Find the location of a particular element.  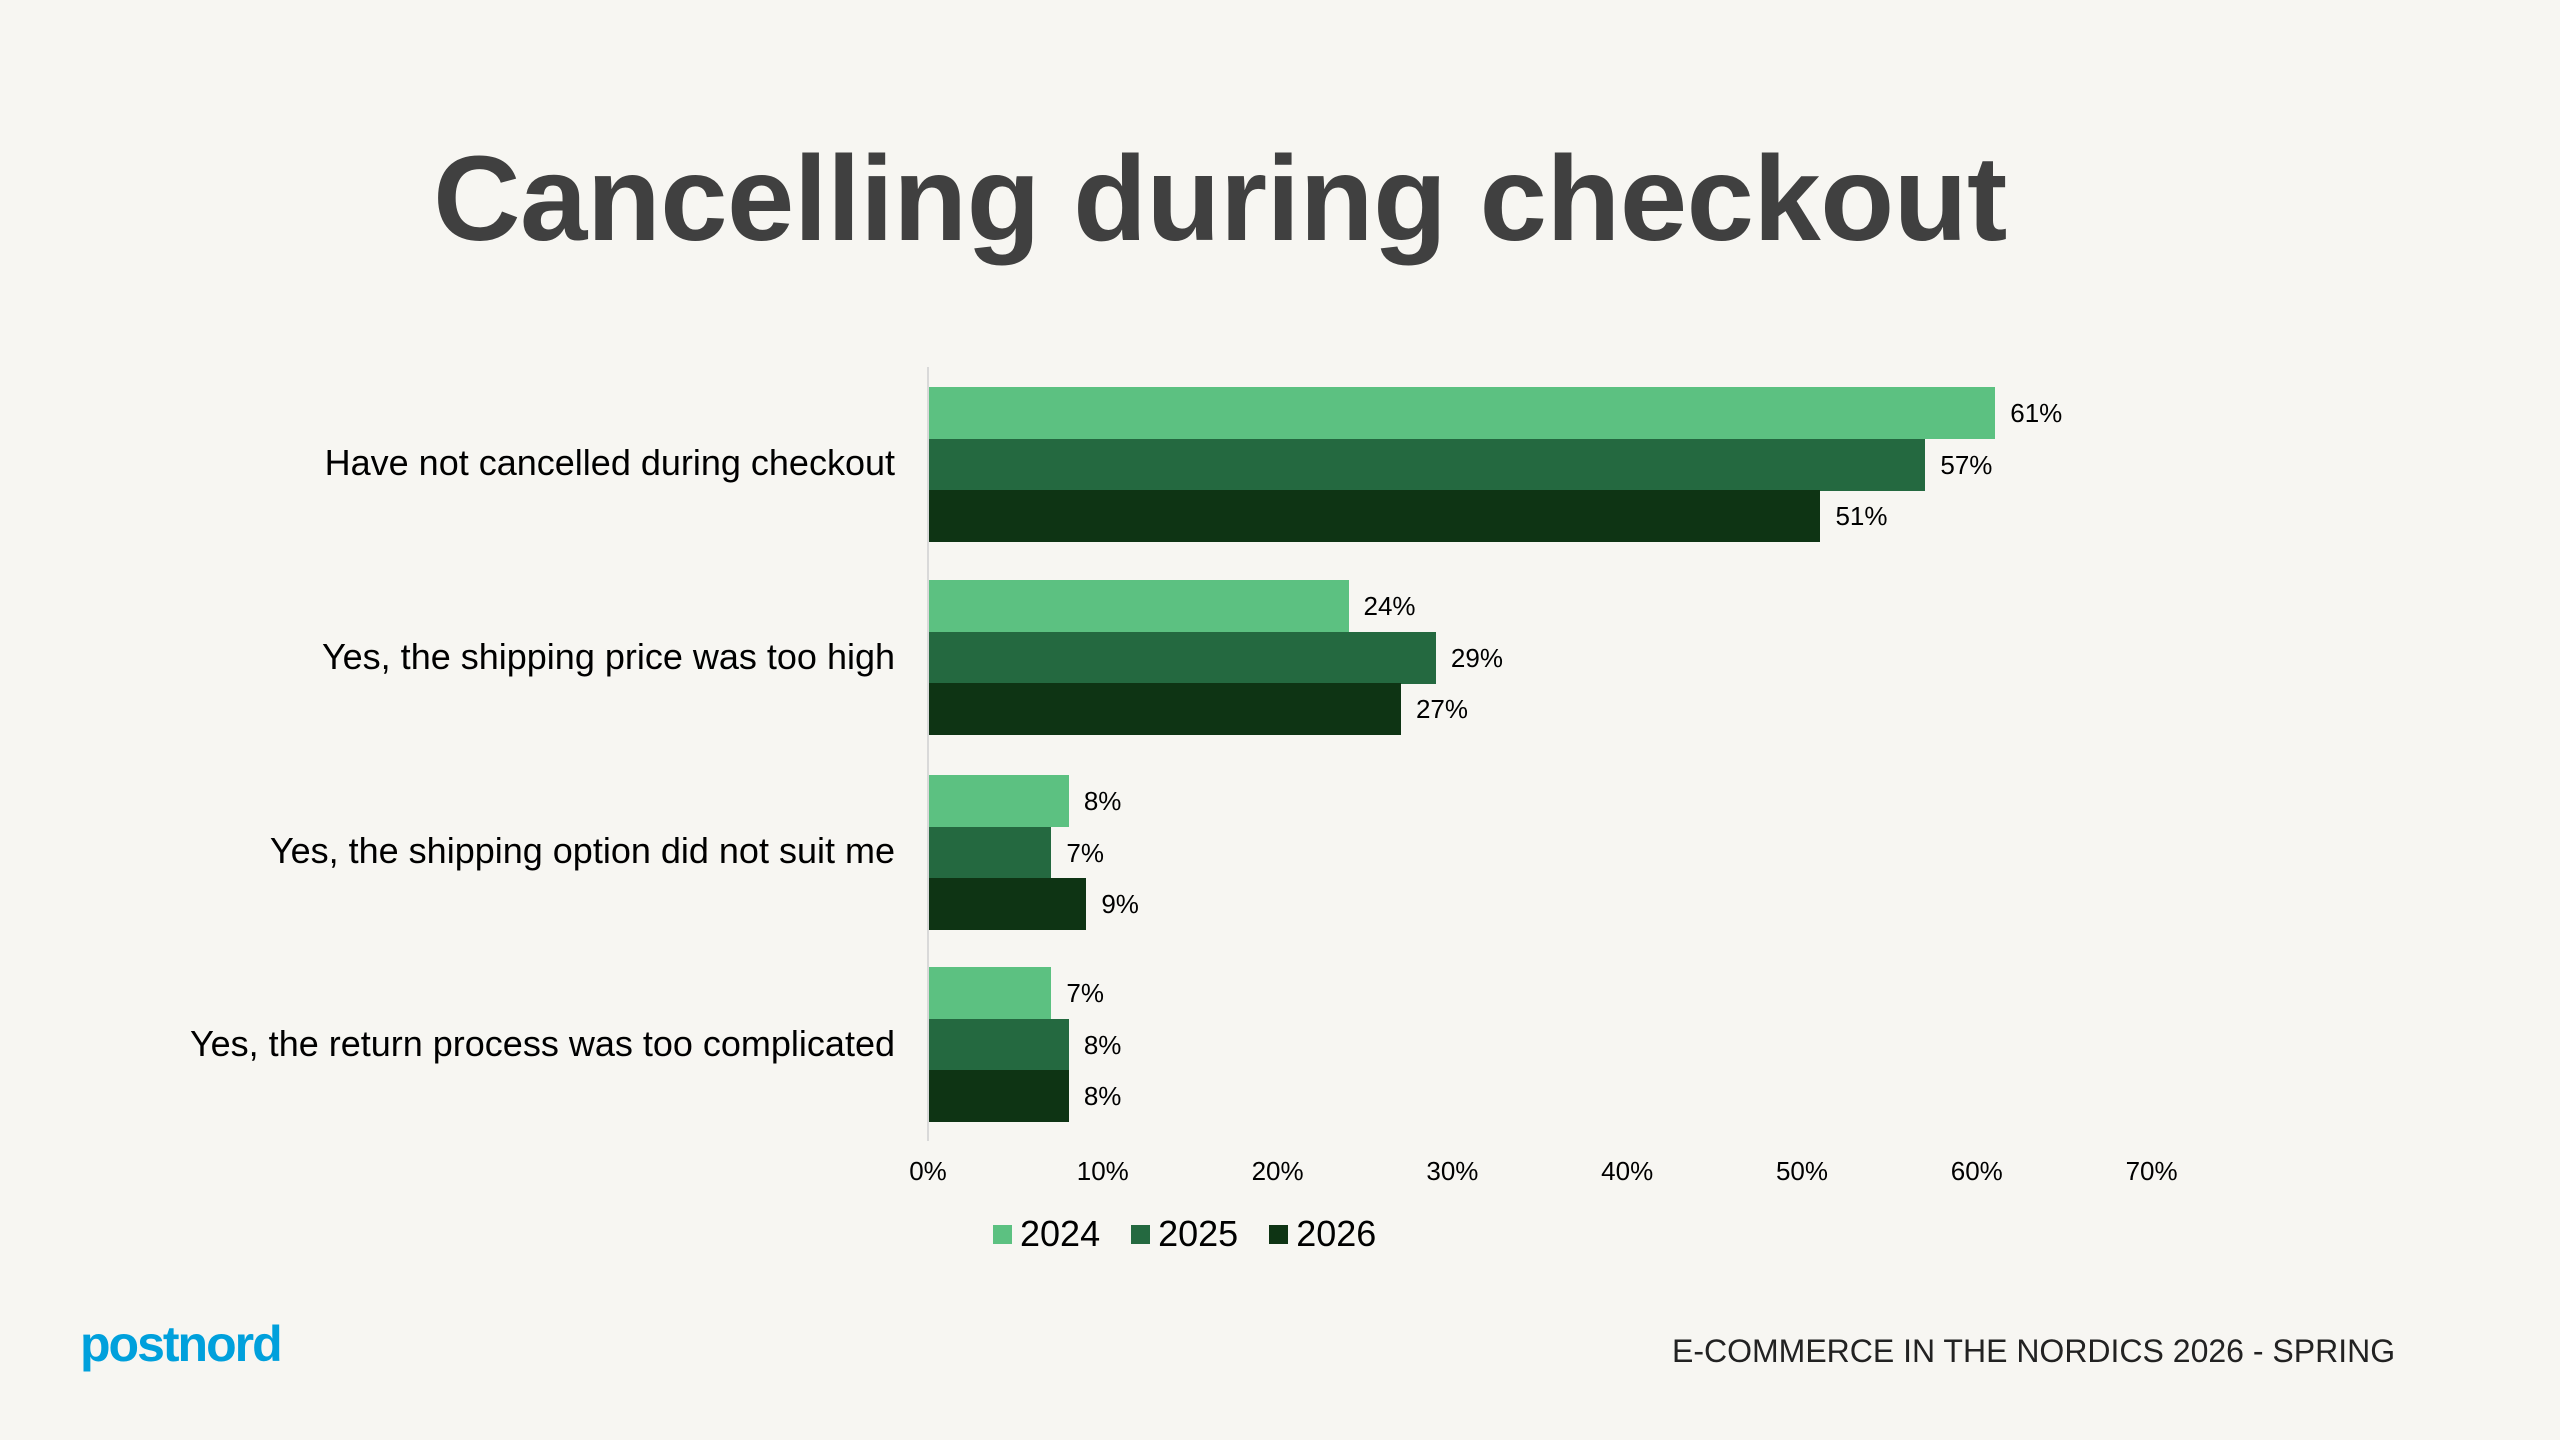

legend-label: 2026 is located at coordinates (1336, 1233).